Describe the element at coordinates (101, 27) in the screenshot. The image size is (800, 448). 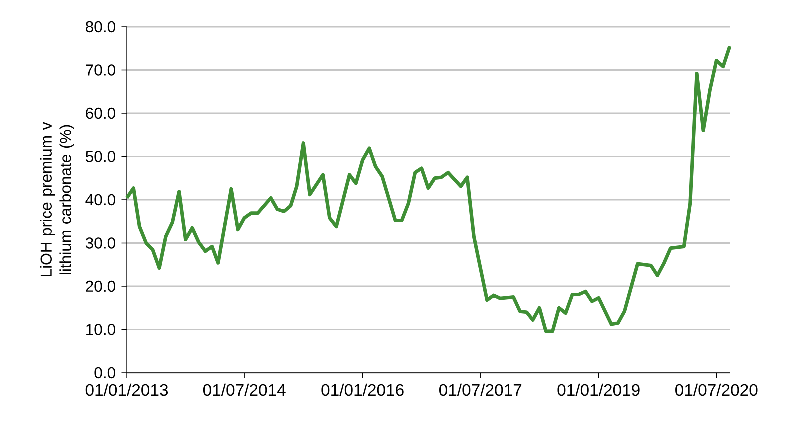
I see `y-tick-label: 80.0` at that location.